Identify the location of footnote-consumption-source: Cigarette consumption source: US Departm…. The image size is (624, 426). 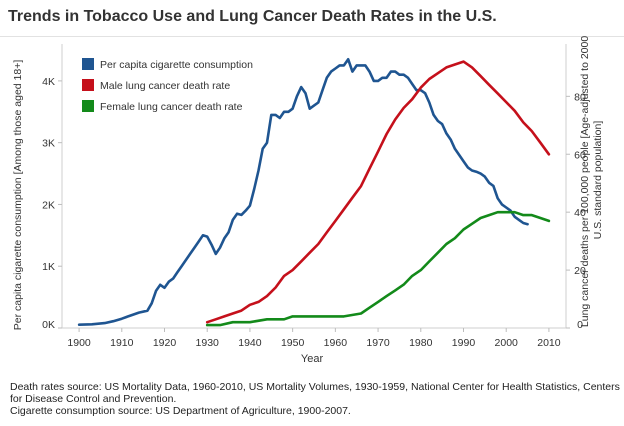
(180, 411).